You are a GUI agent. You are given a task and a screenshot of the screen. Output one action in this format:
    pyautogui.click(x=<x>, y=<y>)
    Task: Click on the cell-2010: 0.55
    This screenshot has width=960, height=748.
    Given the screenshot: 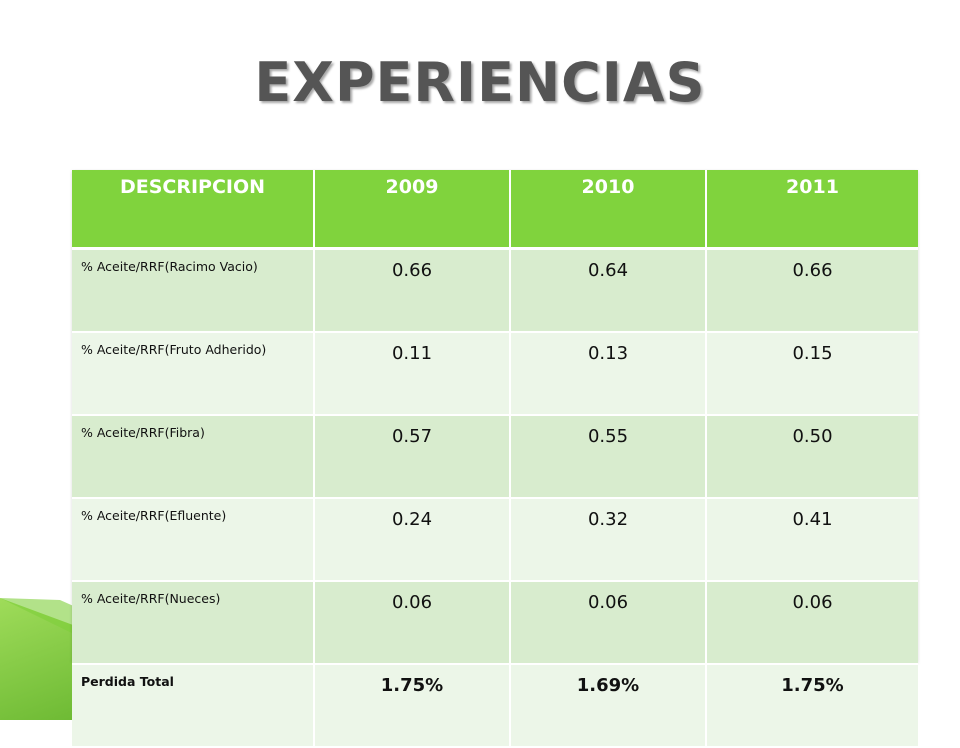 What is the action you would take?
    pyautogui.click(x=608, y=457)
    